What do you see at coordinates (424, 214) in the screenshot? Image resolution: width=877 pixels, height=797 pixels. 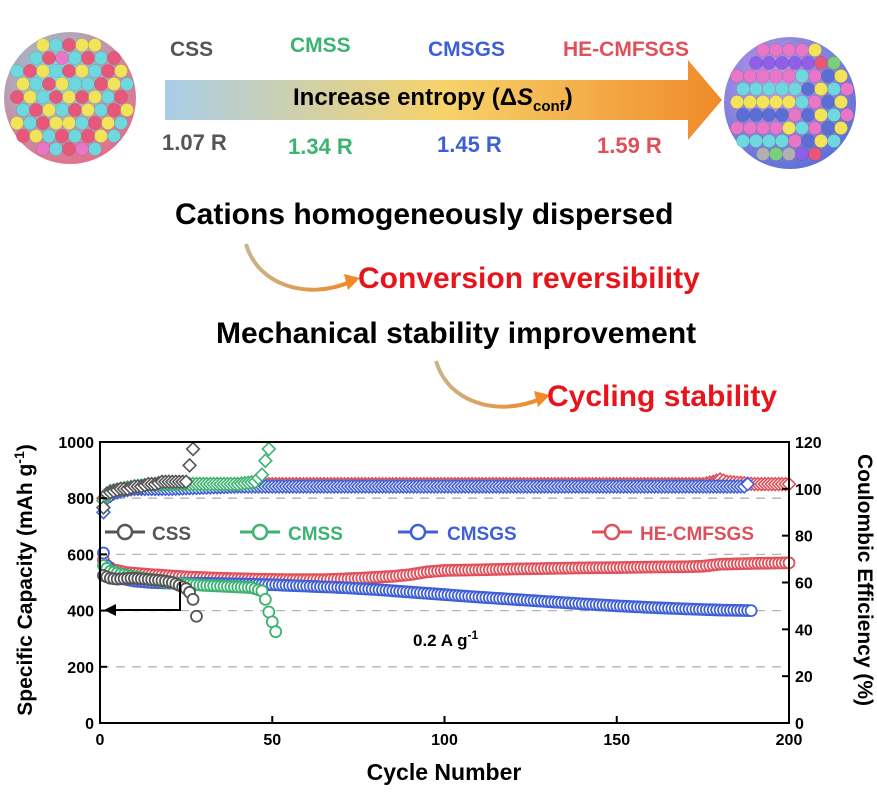 I see `statement-cations-dispersed: Cations homogeneously dispersed` at bounding box center [424, 214].